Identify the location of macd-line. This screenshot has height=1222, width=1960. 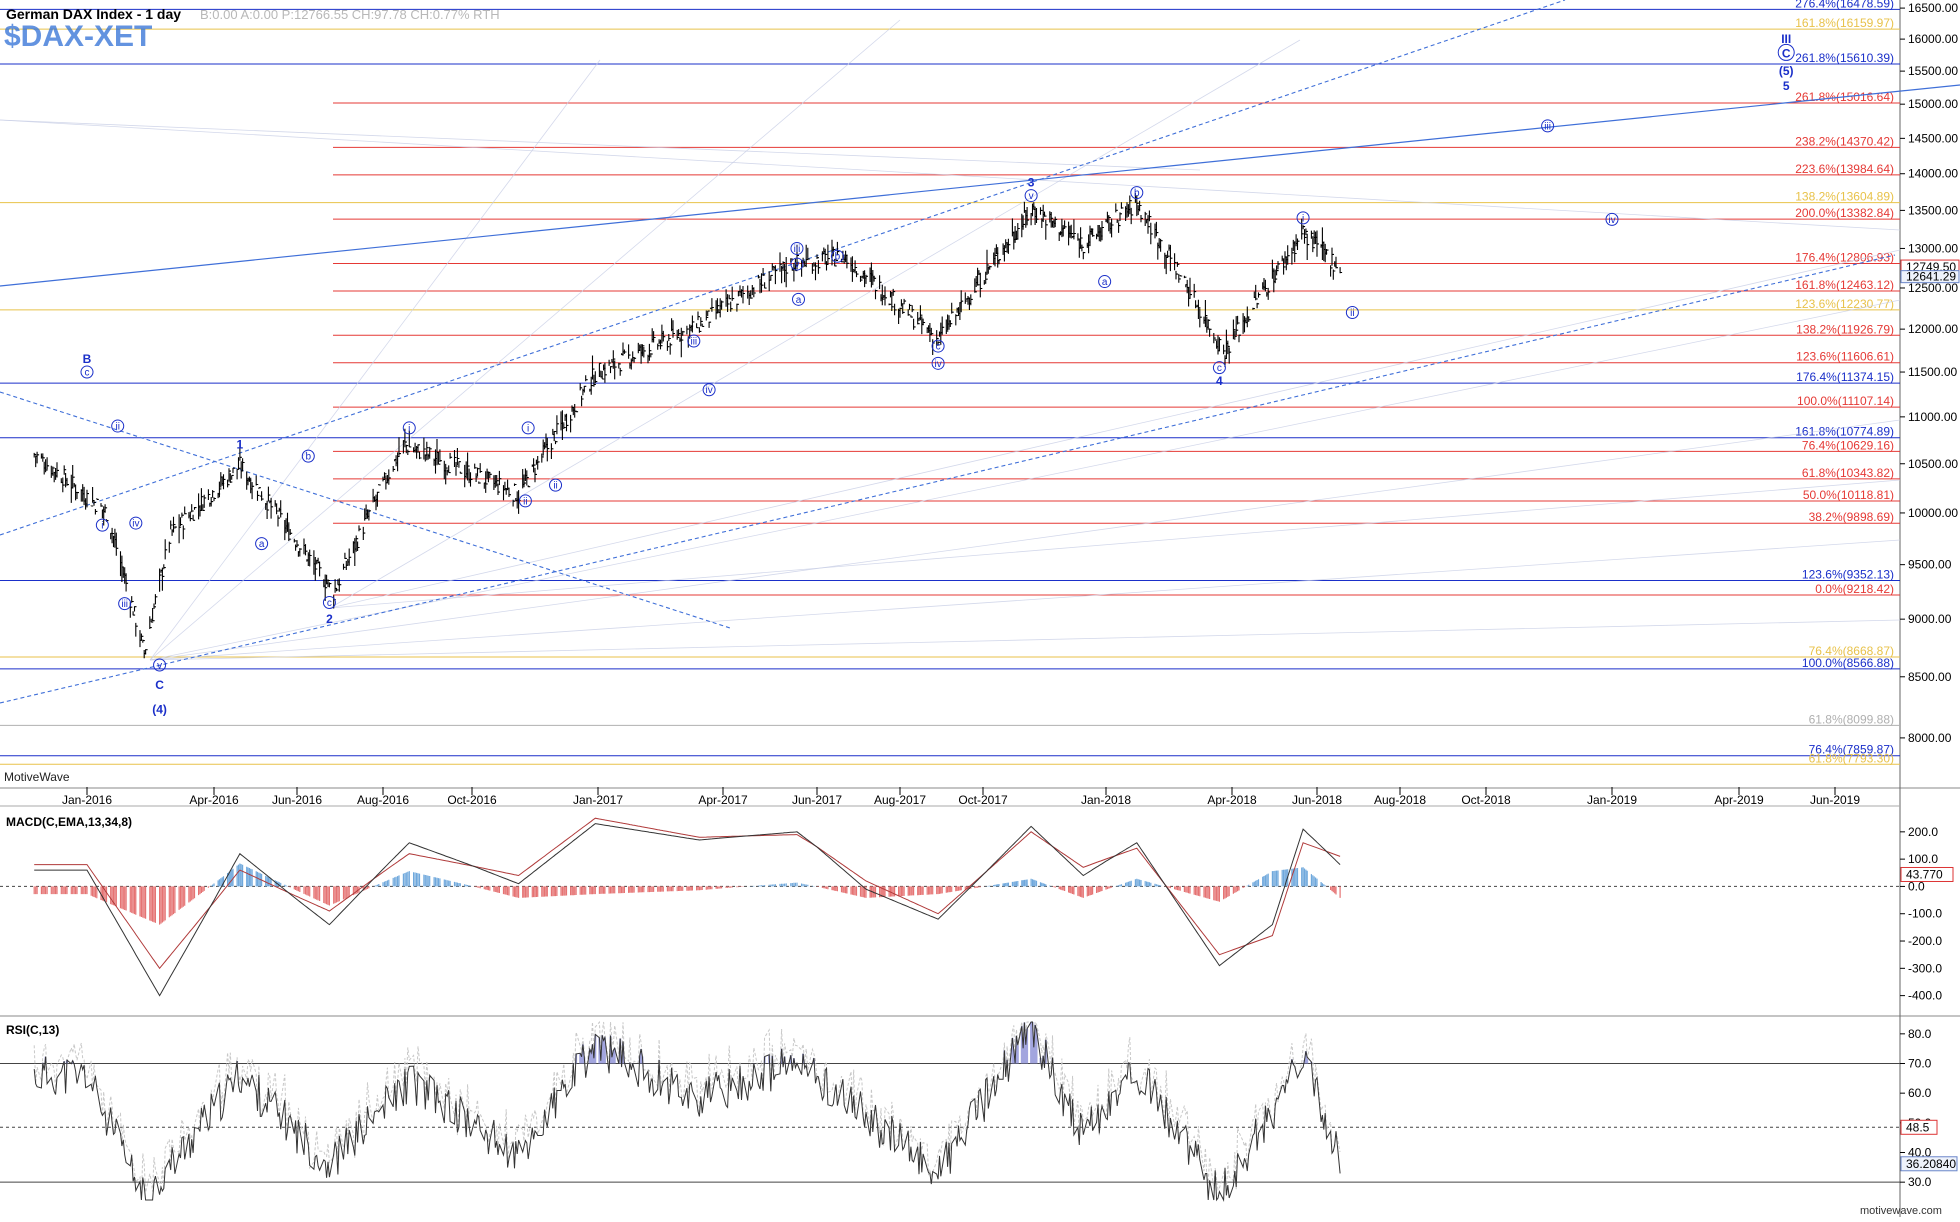
(687, 910).